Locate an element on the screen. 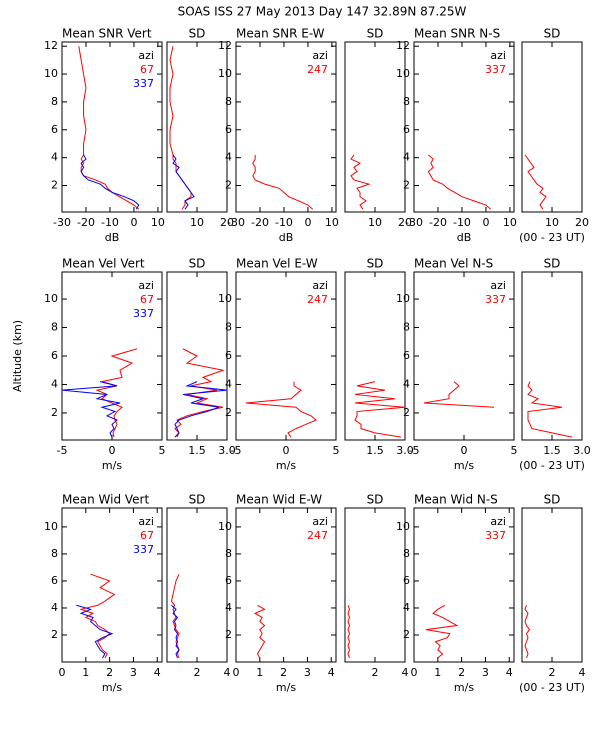 The image size is (600, 750). y-tick-label: 12 is located at coordinates (403, 45).